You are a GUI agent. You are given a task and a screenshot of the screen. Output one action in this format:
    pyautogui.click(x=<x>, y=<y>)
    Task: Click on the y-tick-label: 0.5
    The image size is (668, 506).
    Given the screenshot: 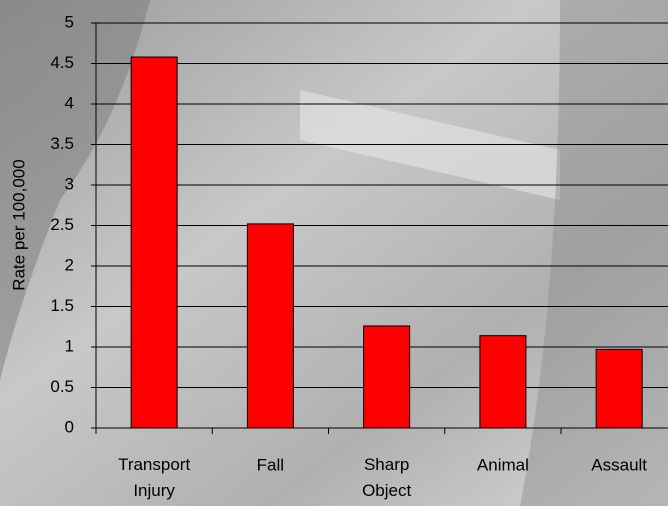 What is the action you would take?
    pyautogui.click(x=62, y=386)
    